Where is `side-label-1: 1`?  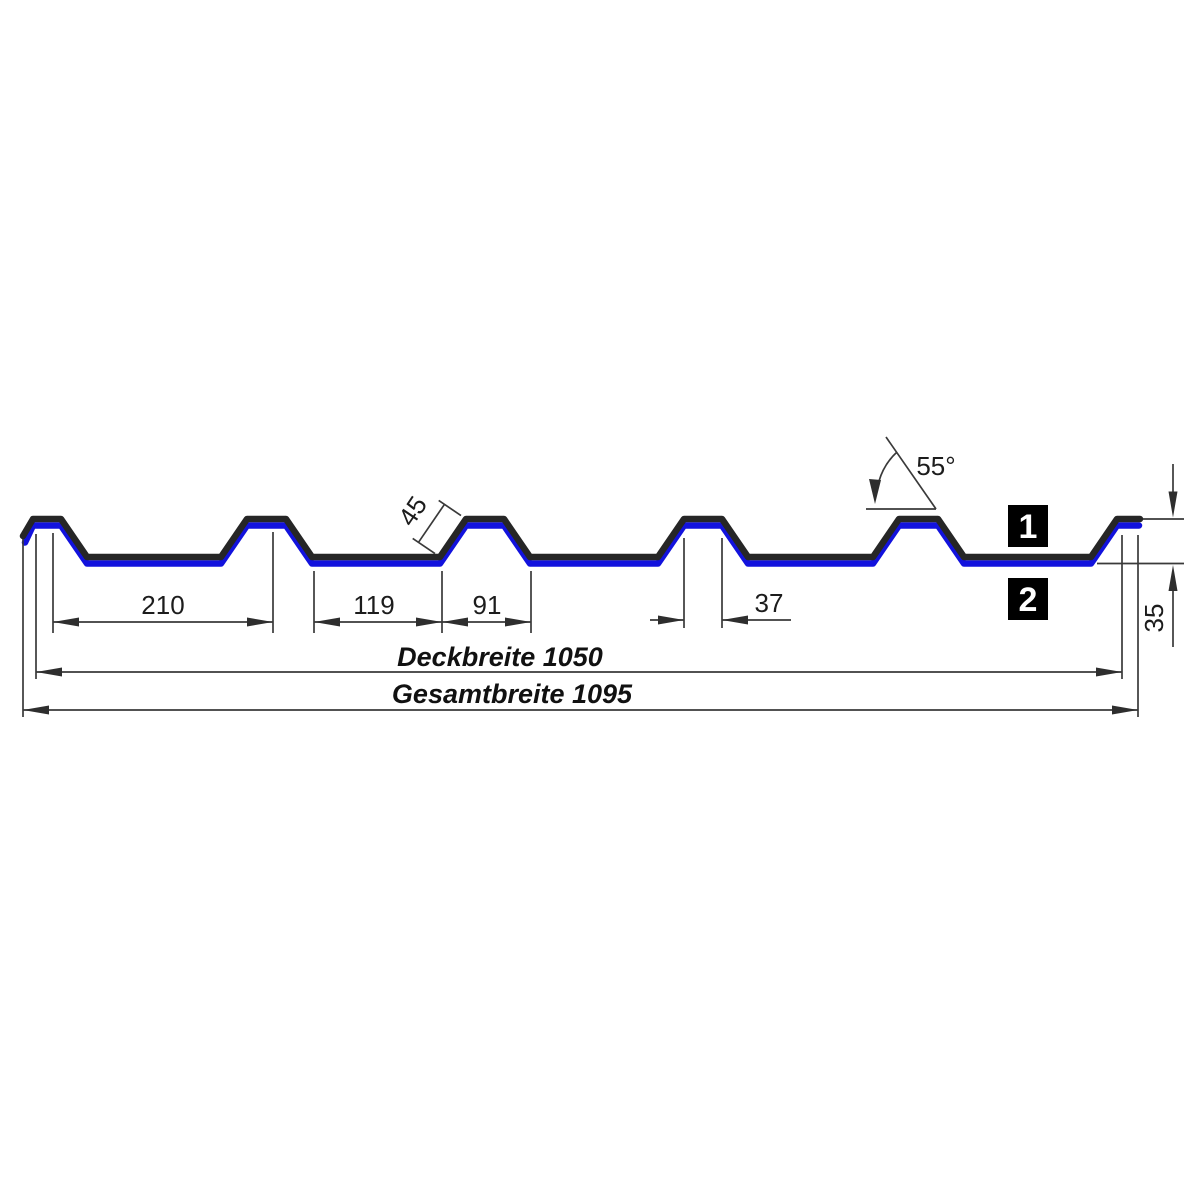
side-label-1: 1 is located at coordinates (1028, 527).